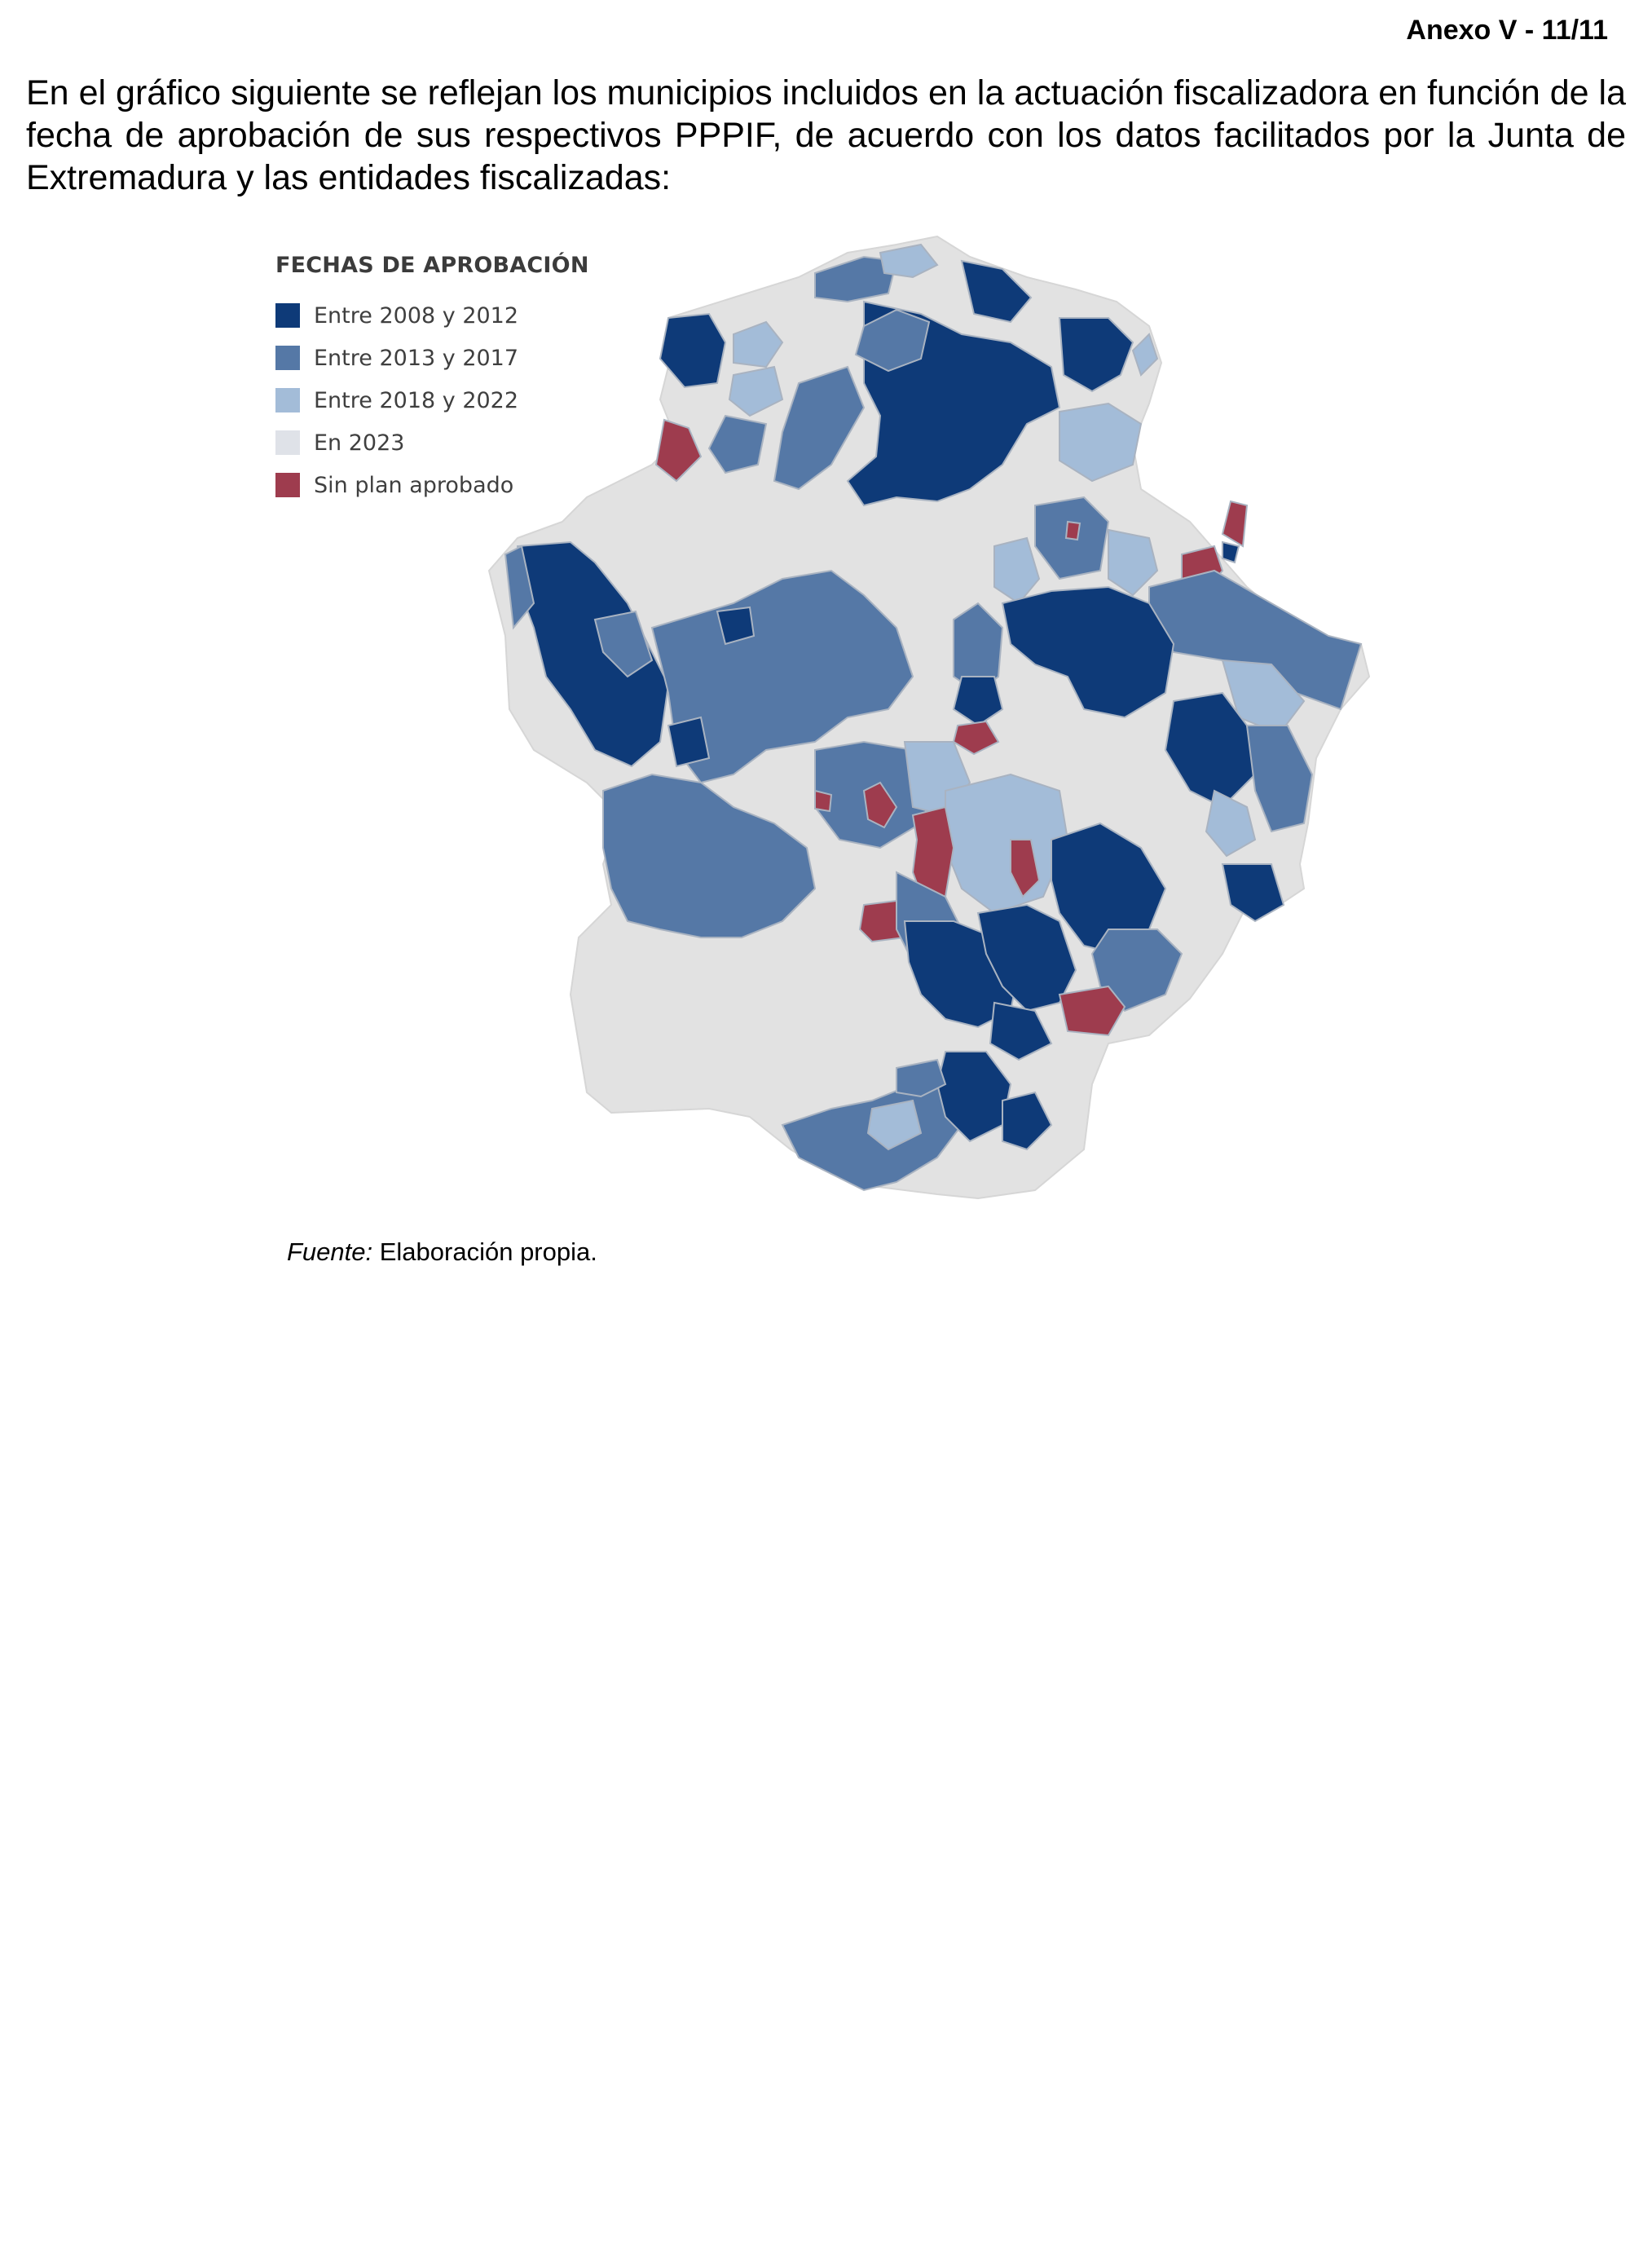 This screenshot has height=2263, width=1652. I want to click on page-header-label: Anexo V - 11/11, so click(1507, 31).